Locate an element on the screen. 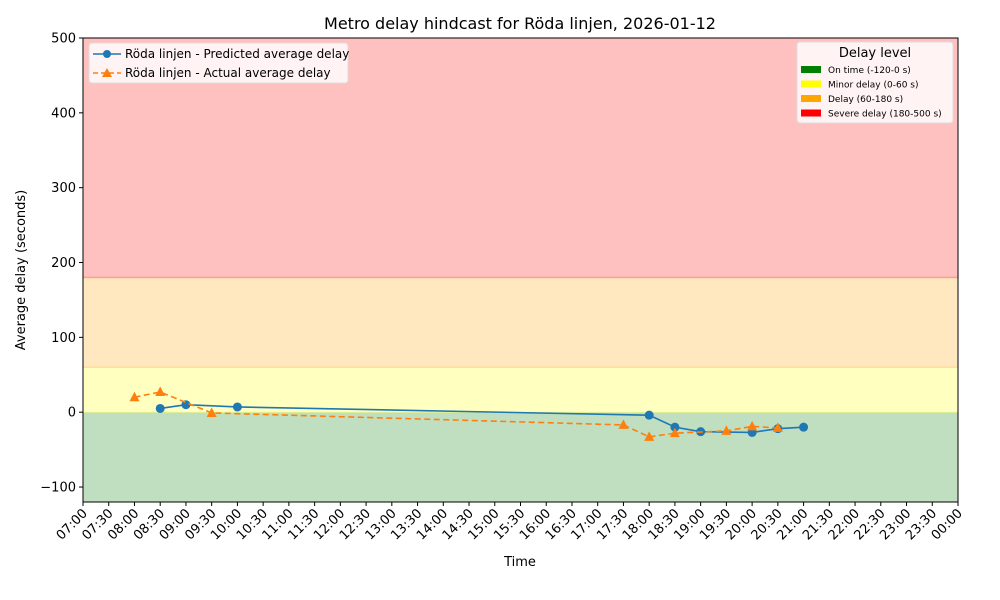 This screenshot has width=1000, height=600. circle-marker-icon is located at coordinates (107, 54).